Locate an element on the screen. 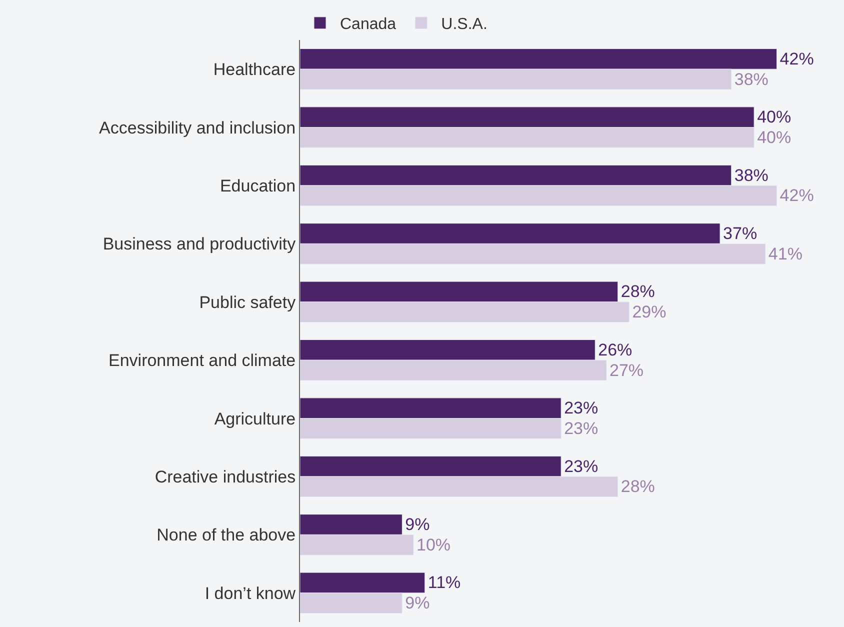  y-tick-label: Creative industries is located at coordinates (225, 476).